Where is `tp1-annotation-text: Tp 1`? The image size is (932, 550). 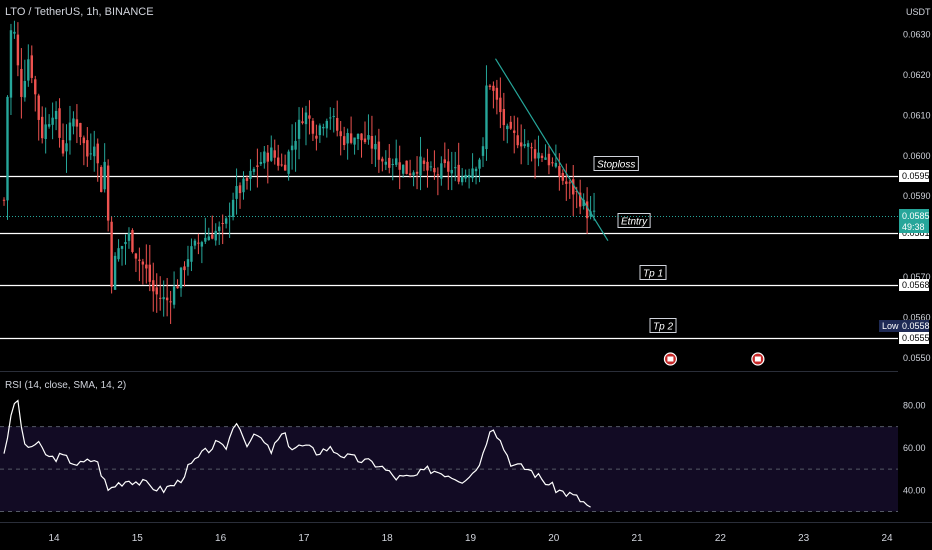
tp1-annotation-text: Tp 1 is located at coordinates (653, 274).